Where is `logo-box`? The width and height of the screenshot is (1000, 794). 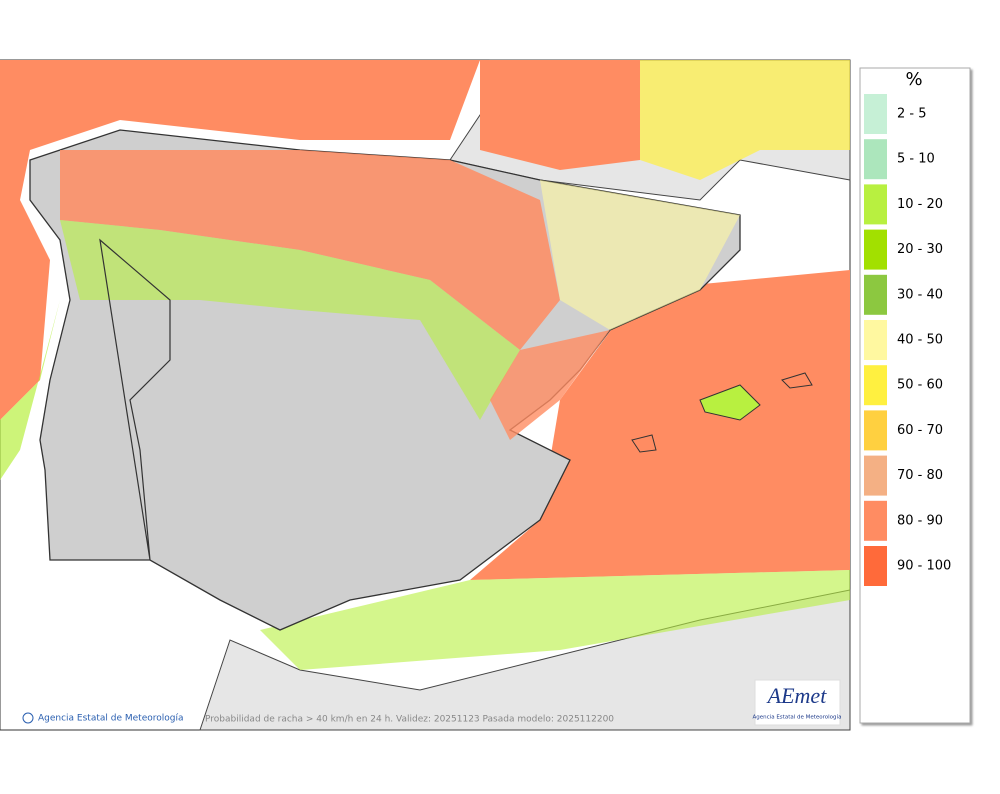 logo-box is located at coordinates (797, 702).